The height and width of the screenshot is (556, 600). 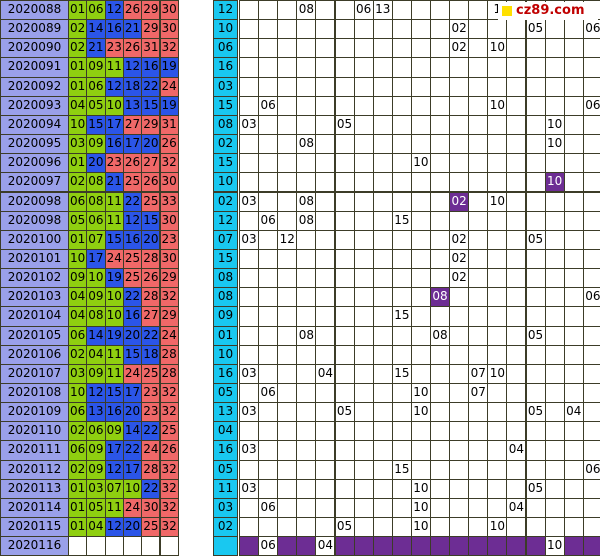 What do you see at coordinates (225, 316) in the screenshot?
I see `blue-ball-cell: 09` at bounding box center [225, 316].